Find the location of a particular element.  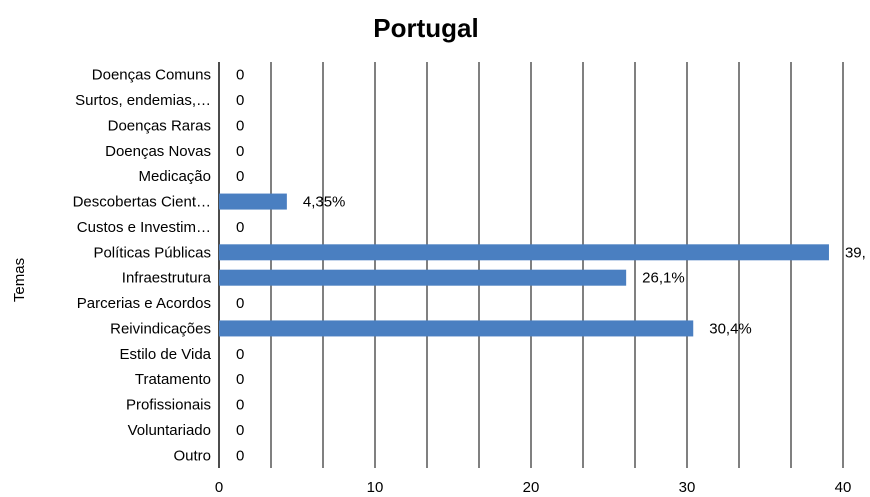

category-label: Tratamento is located at coordinates (173, 379).